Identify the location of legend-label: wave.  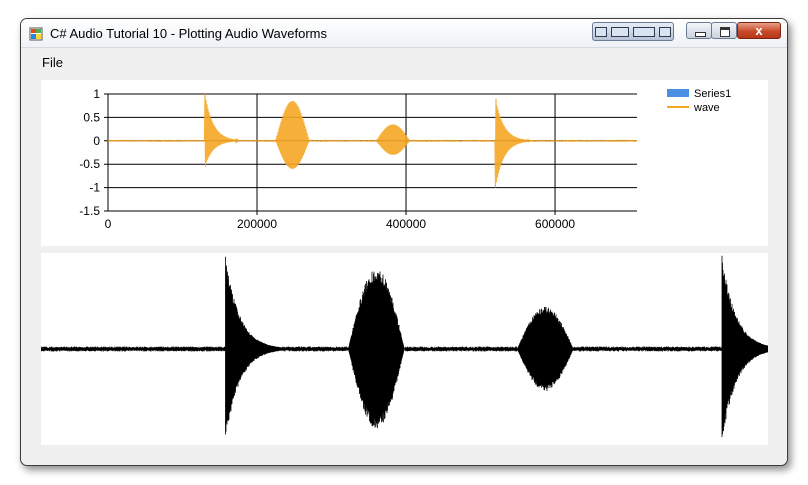
(706, 108).